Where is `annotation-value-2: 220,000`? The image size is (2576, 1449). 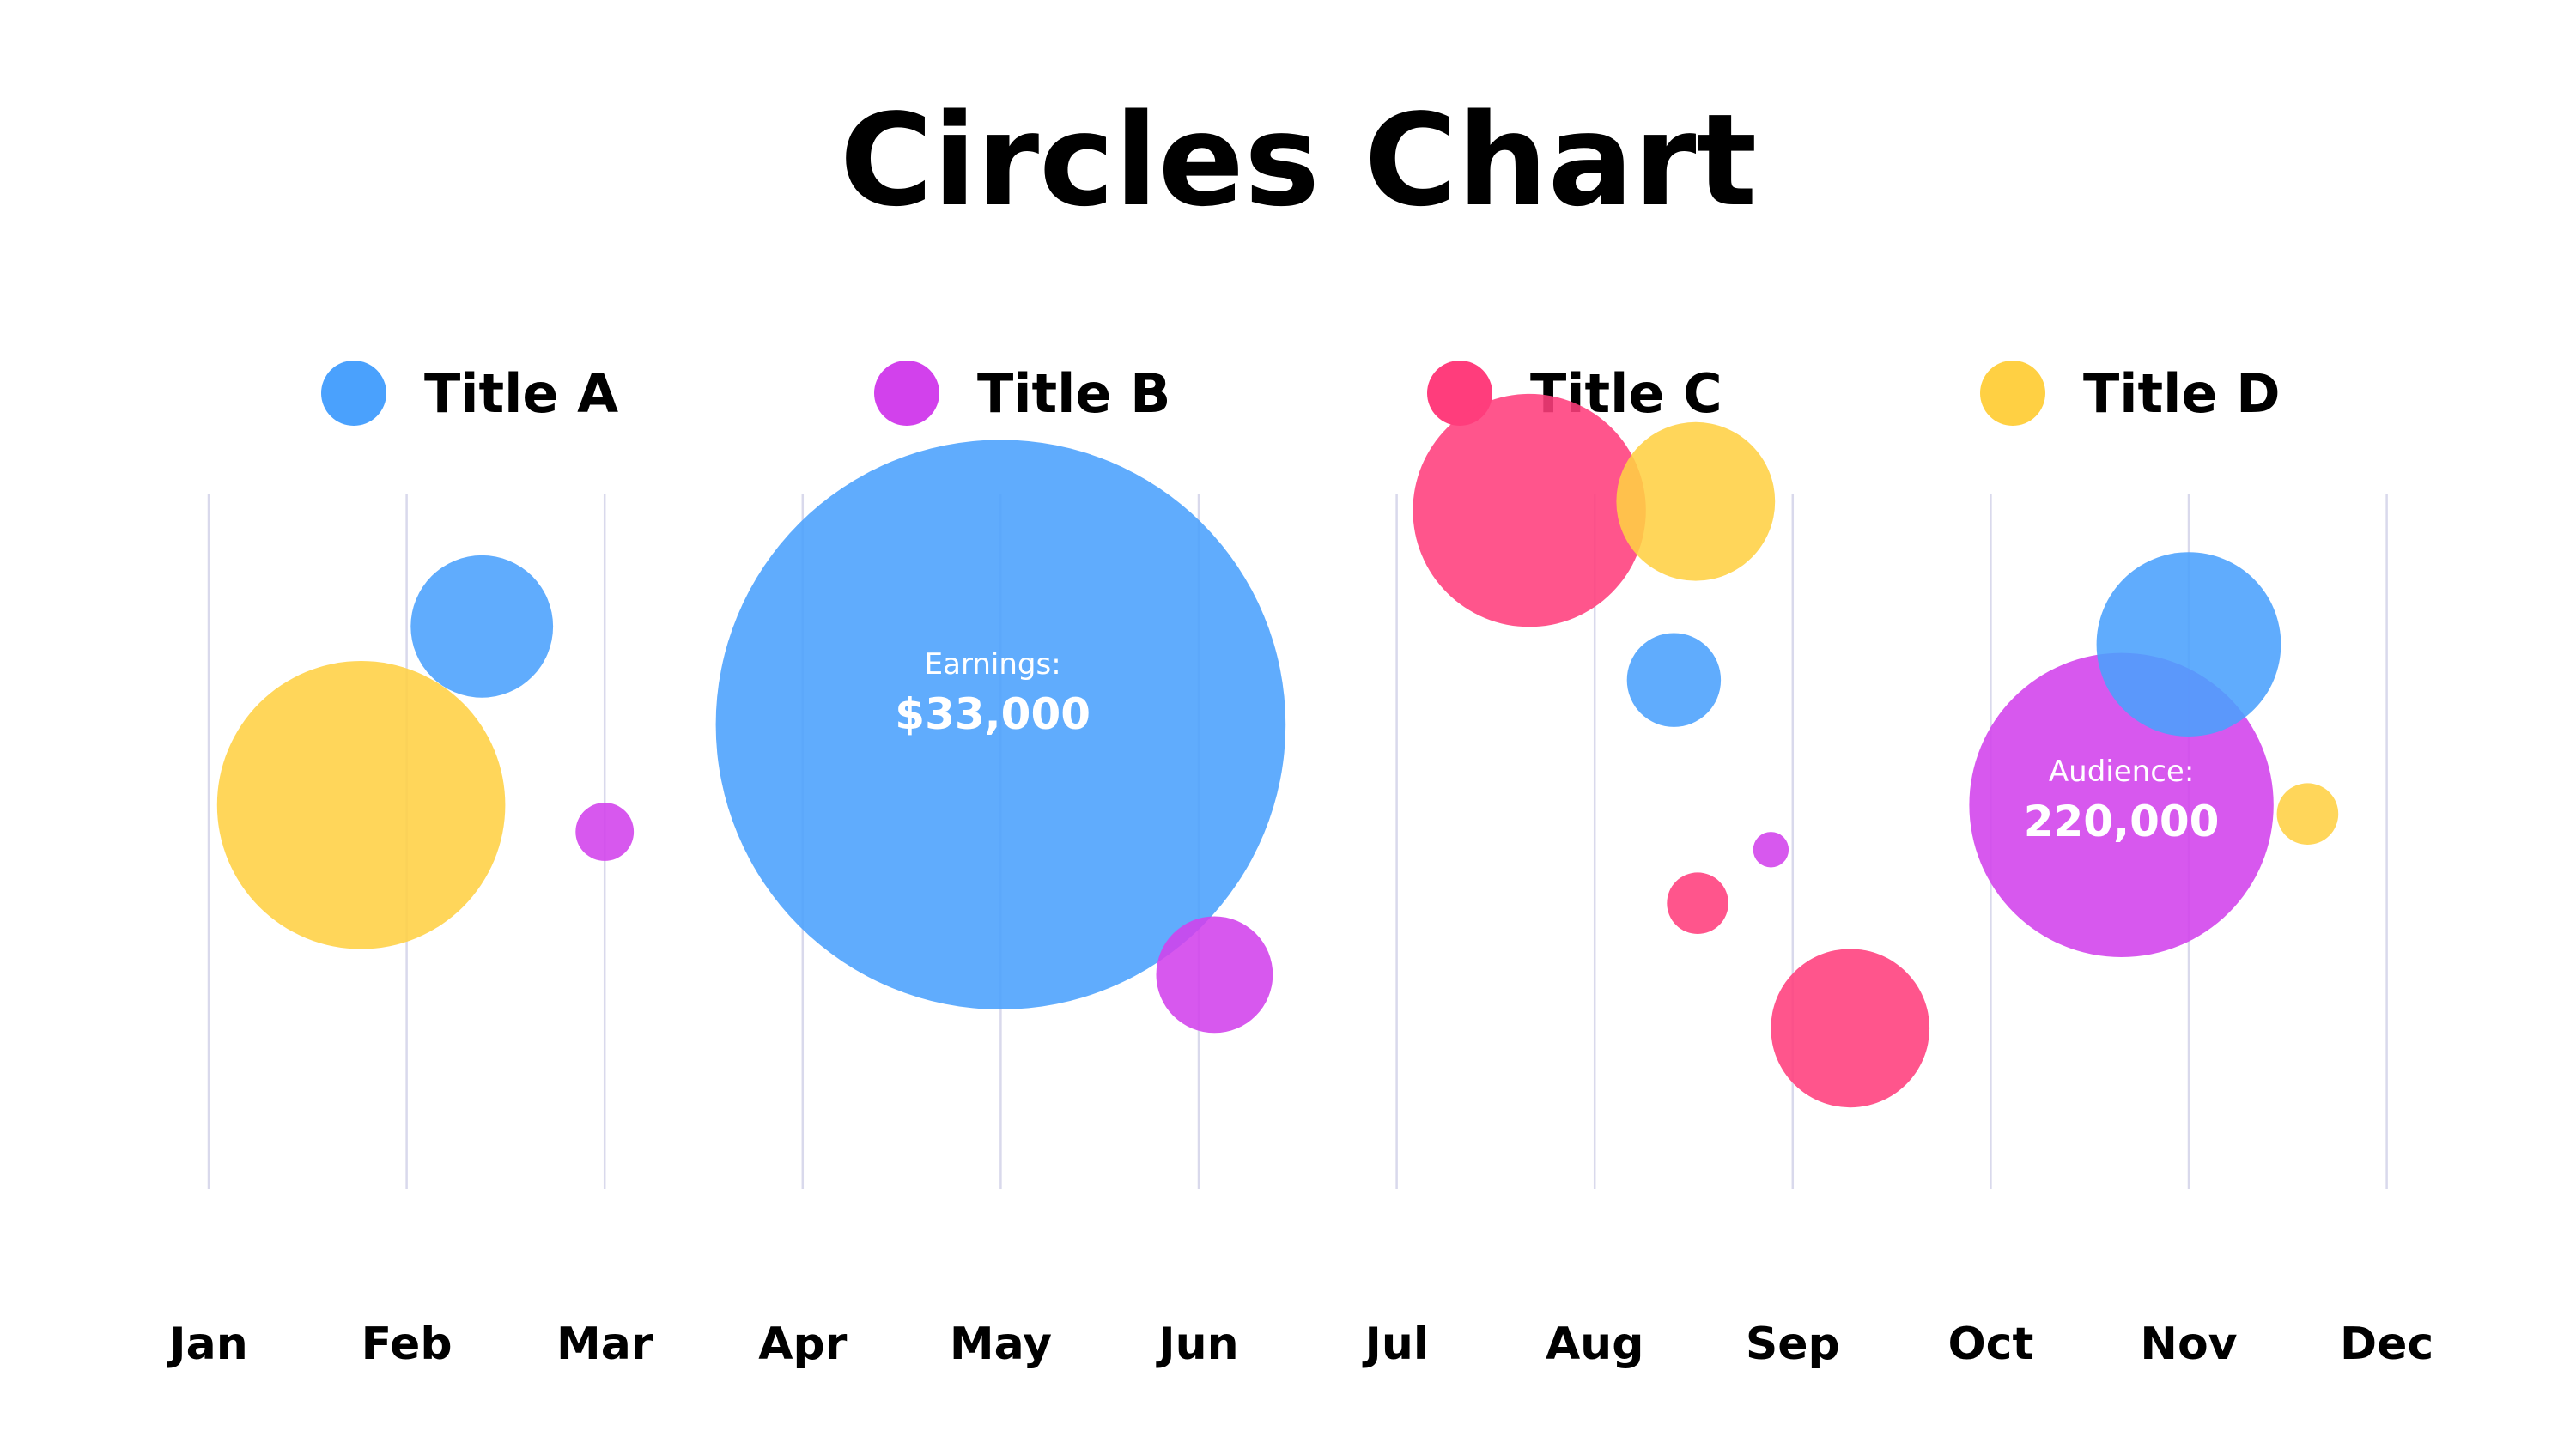 annotation-value-2: 220,000 is located at coordinates (2122, 821).